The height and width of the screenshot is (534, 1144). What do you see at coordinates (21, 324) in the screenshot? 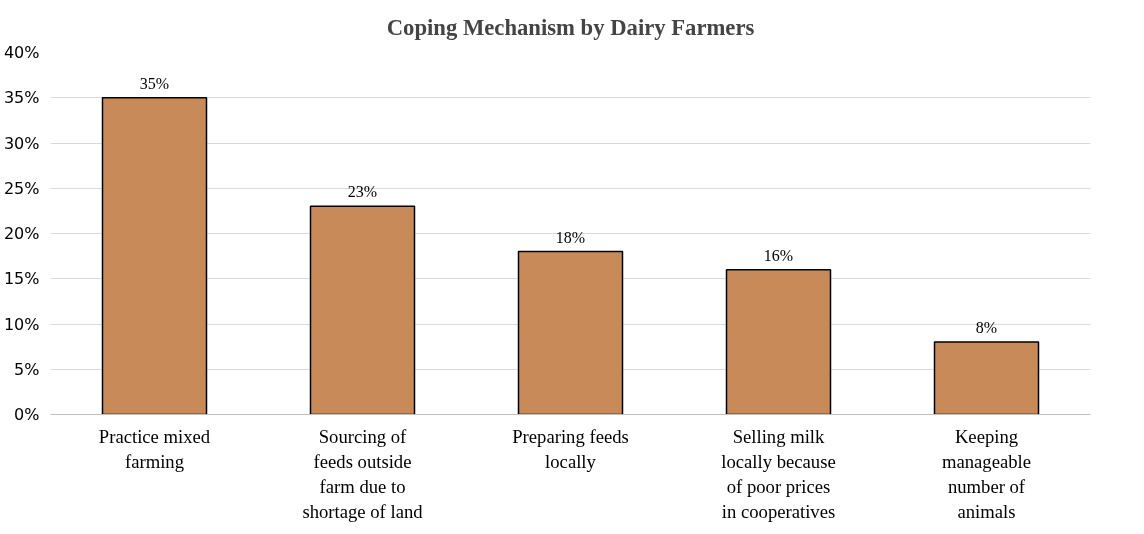
I see `y-tick-label: 10%` at bounding box center [21, 324].